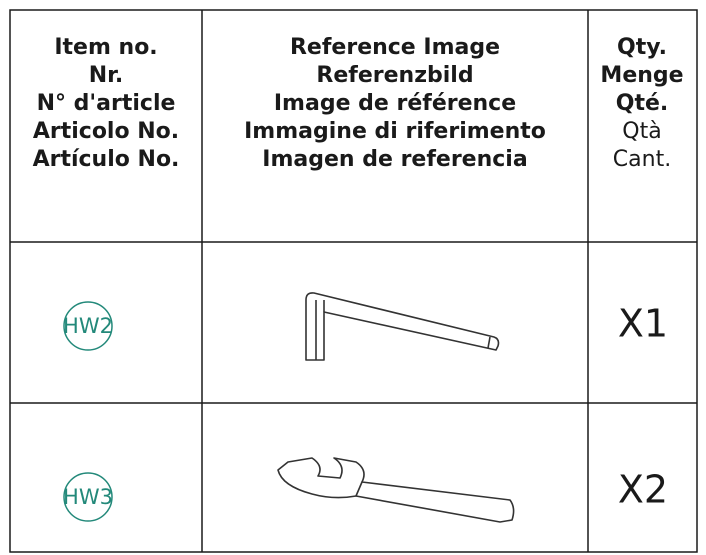  What do you see at coordinates (395, 47) in the screenshot?
I see `header-text: Reference Image` at bounding box center [395, 47].